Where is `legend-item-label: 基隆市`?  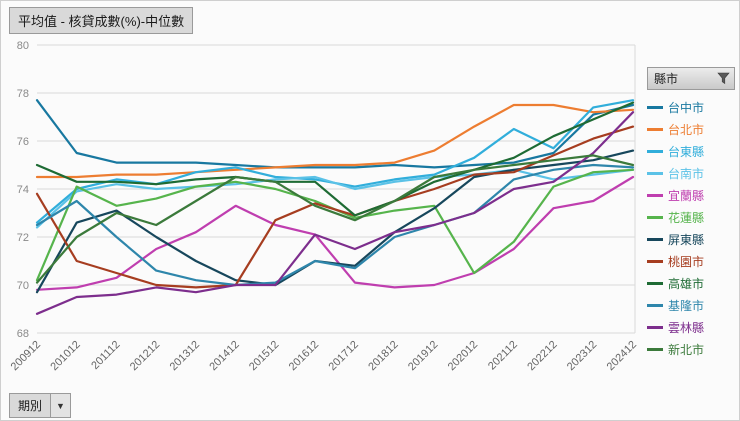
legend-item-label: 基隆市 is located at coordinates (686, 305).